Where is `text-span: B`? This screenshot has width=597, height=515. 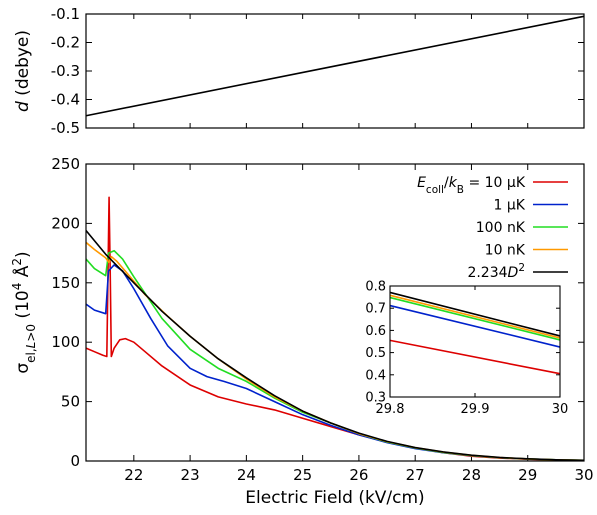
text-span: B is located at coordinates (460, 190).